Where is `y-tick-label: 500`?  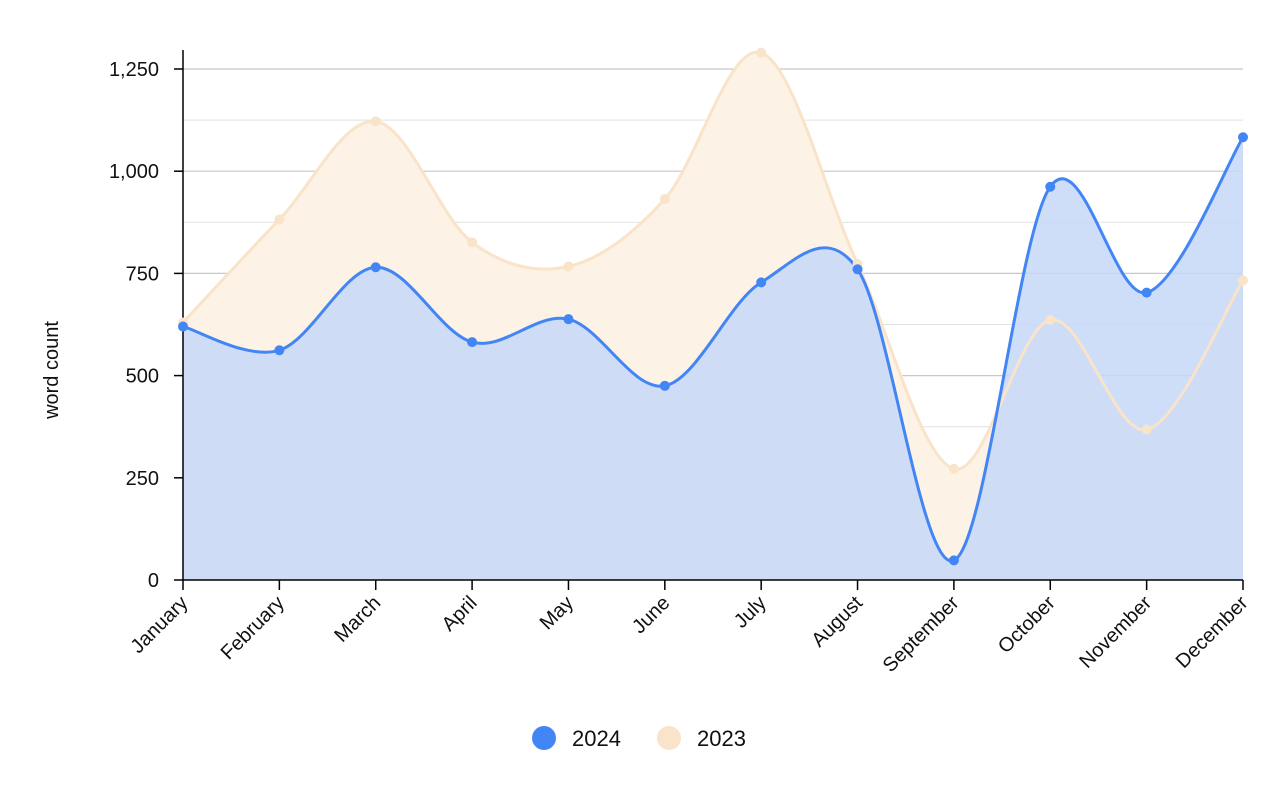 y-tick-label: 500 is located at coordinates (142, 377).